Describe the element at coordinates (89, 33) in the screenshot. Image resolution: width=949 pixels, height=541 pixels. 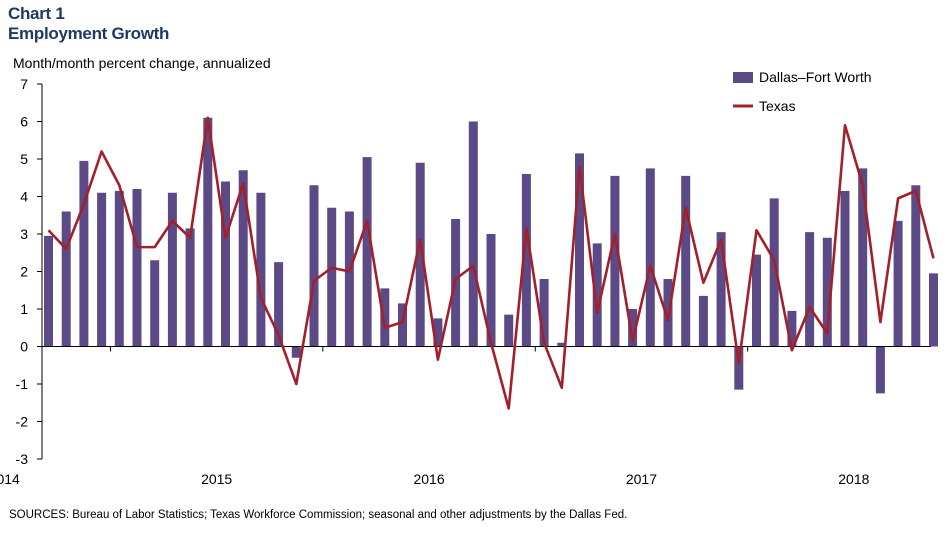
I see `chart-title: Employment Growth` at that location.